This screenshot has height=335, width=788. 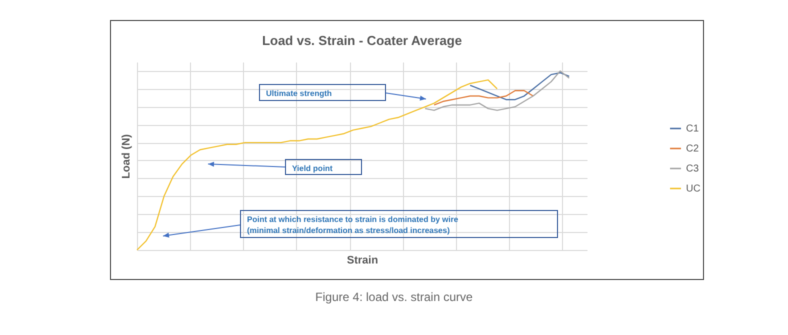 I want to click on legend-label: C3, so click(x=693, y=169).